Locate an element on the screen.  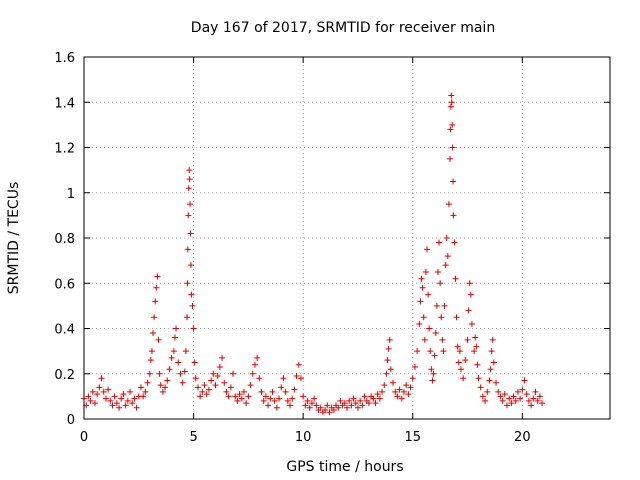
x-tick-label: 10 is located at coordinates (303, 437).